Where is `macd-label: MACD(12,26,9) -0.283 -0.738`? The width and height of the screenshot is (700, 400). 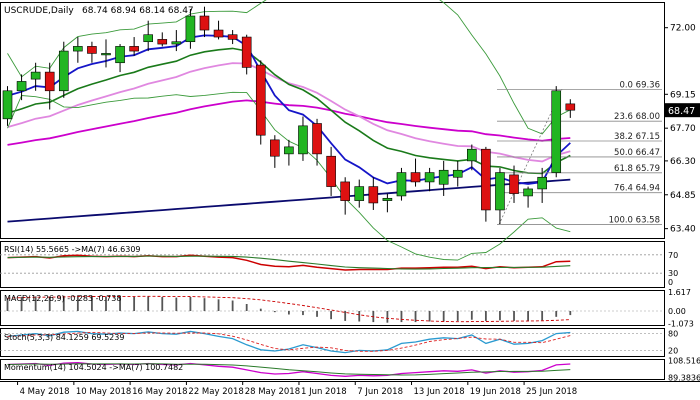
macd-label: MACD(12,26,9) -0.283 -0.738 is located at coordinates (62, 298).